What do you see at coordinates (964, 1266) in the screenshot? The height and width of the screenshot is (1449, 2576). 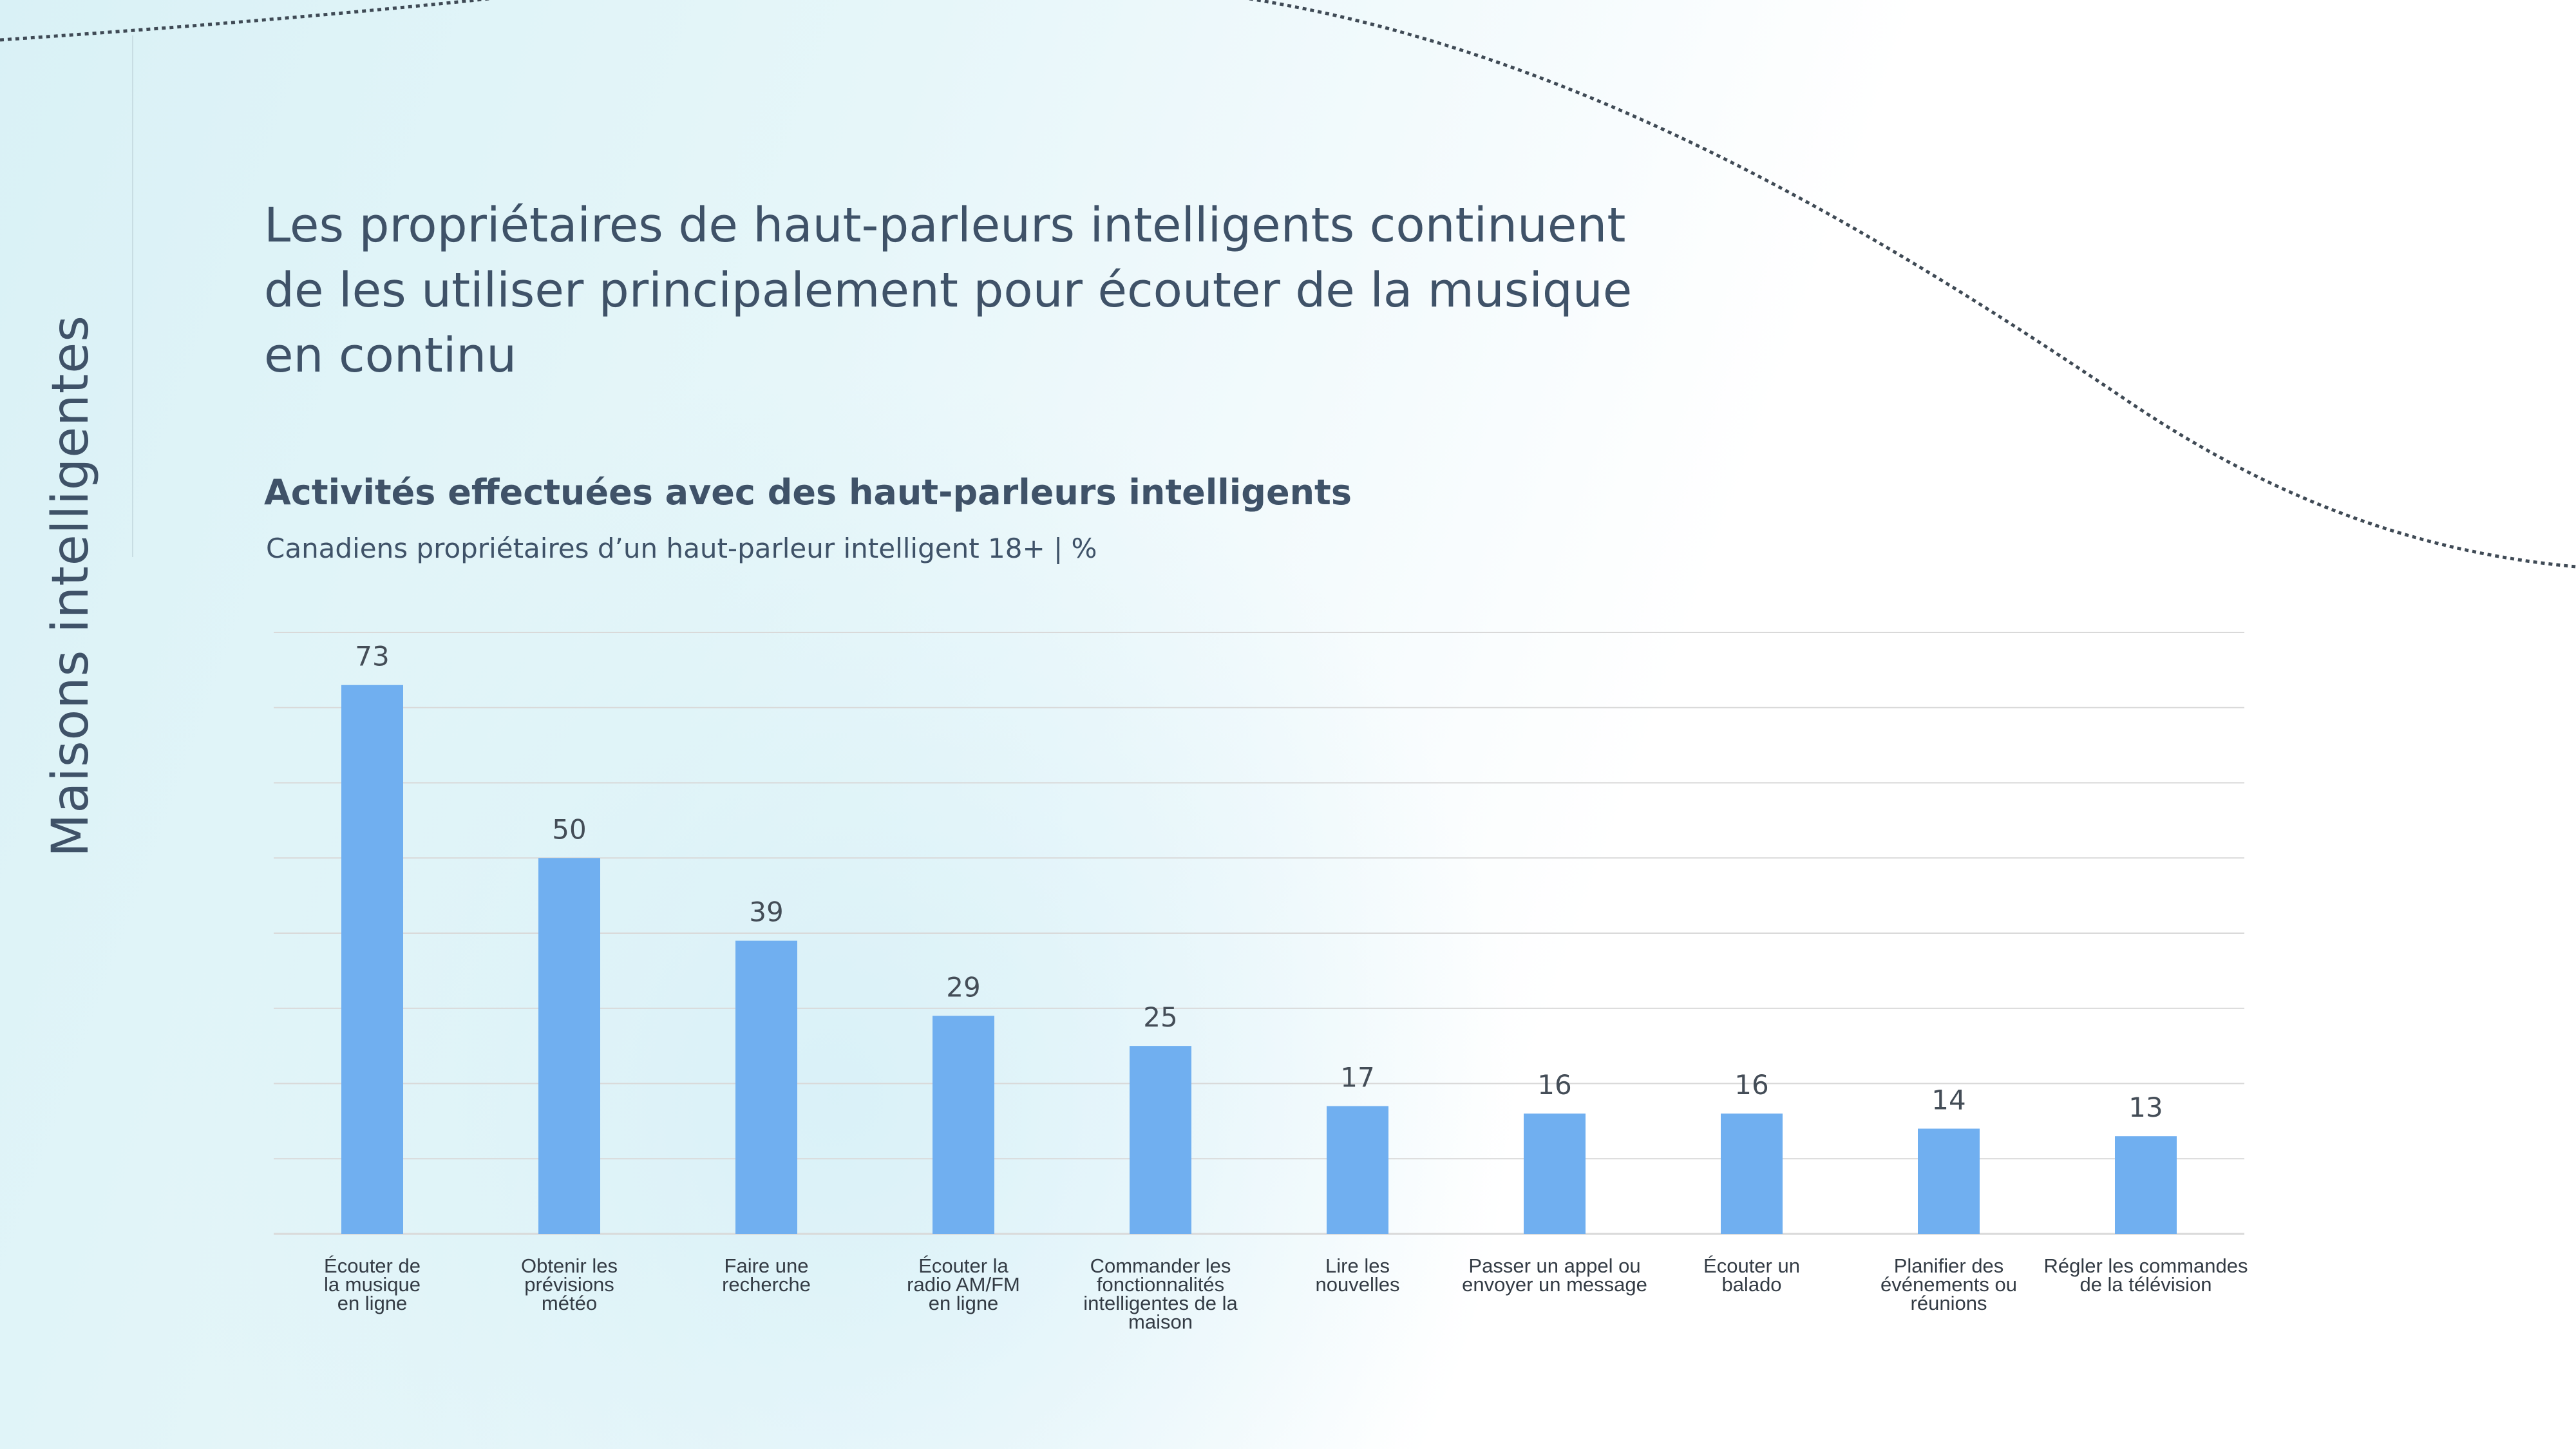 I see `category-label-line: Écouter la` at bounding box center [964, 1266].